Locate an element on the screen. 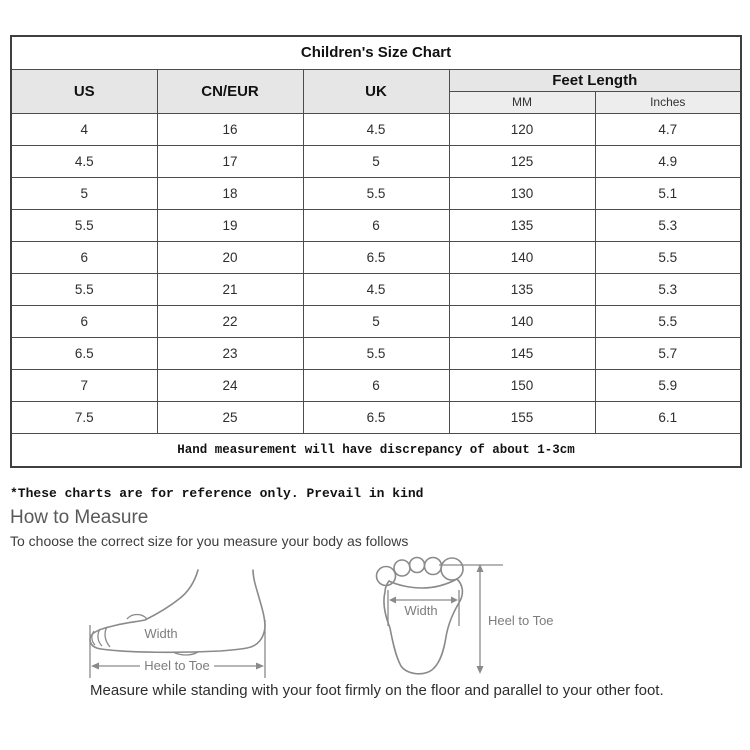 The image size is (750, 750). column-header-mm: MM is located at coordinates (522, 102).